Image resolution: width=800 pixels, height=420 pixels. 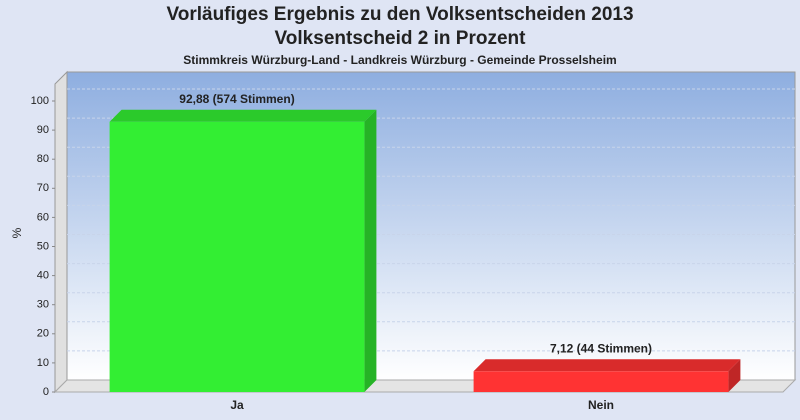 I want to click on chart-title: Volksentscheid 2 in Prozent, so click(x=401, y=38).